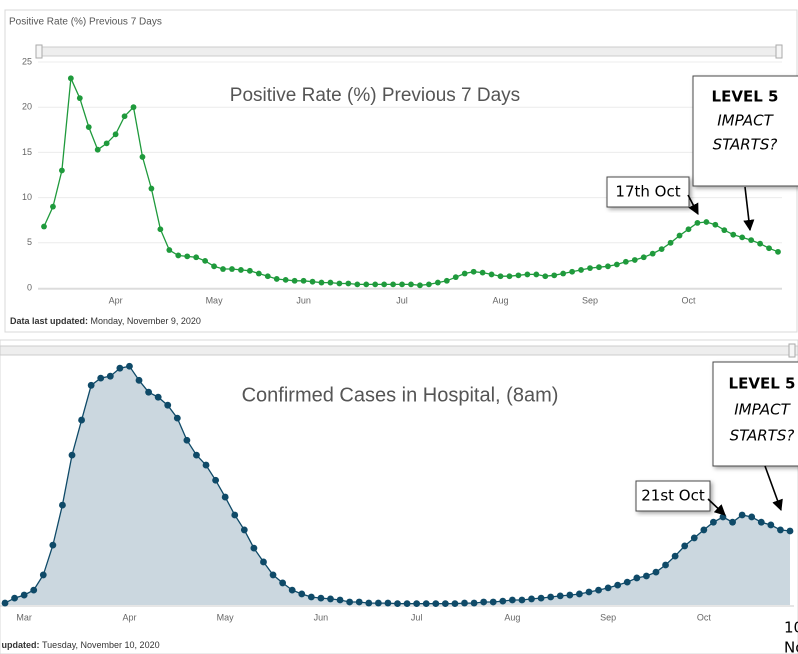  I want to click on annotation-text: STARTS?, so click(745, 145).